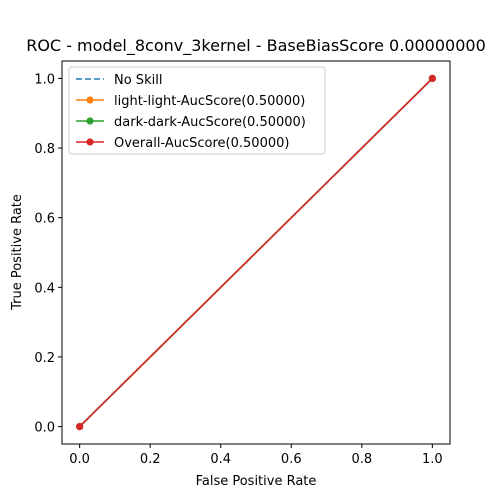 Image resolution: width=500 pixels, height=500 pixels. I want to click on x-tick-label: 0.0, so click(79, 459).